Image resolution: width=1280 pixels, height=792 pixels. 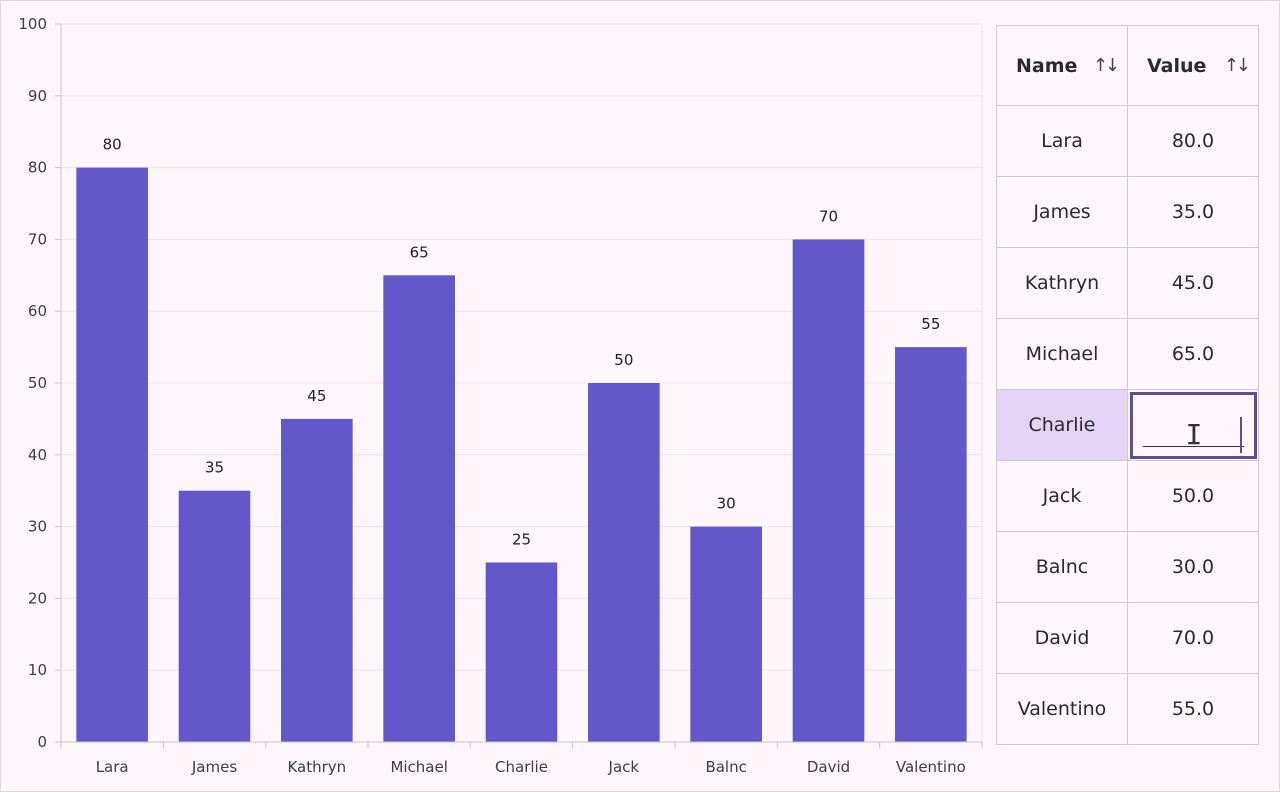 I want to click on x-tick-label: James, so click(x=214, y=767).